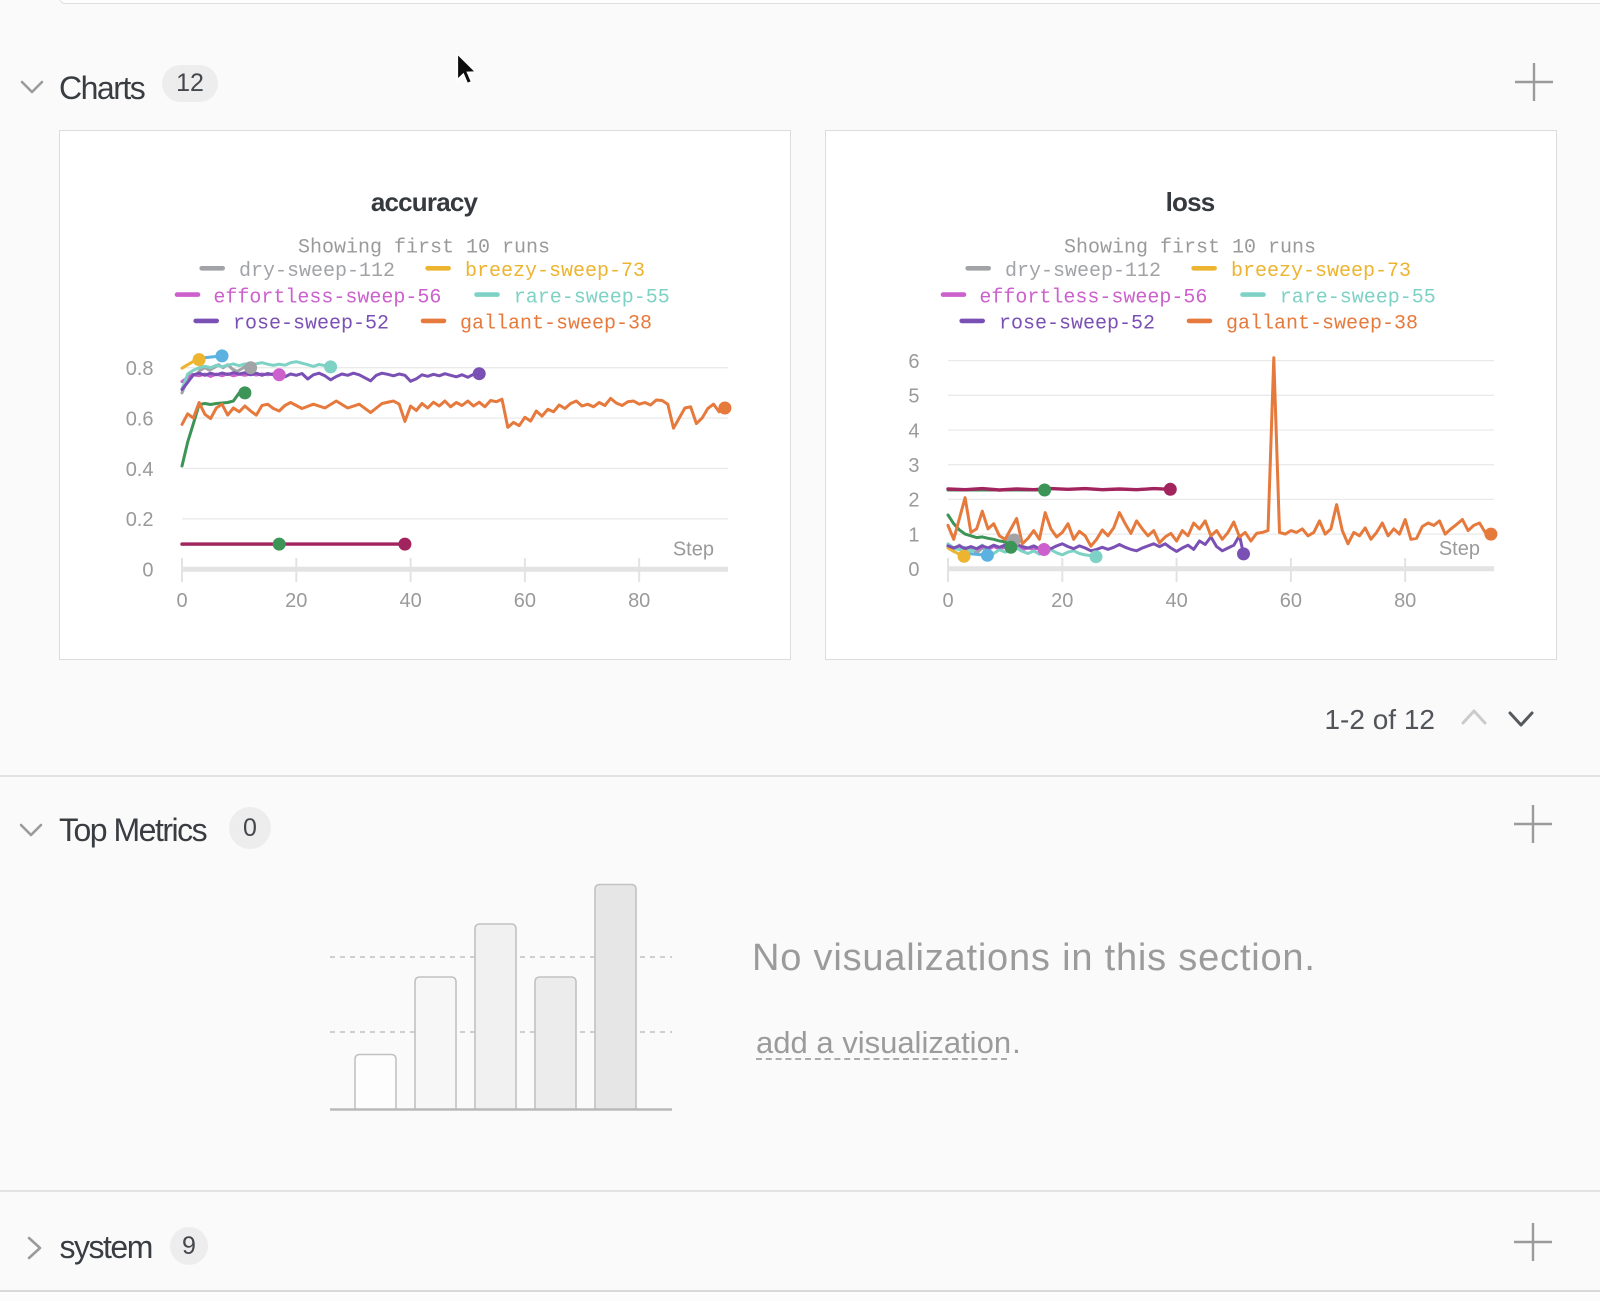  I want to click on svg-text: 4, so click(913, 431).